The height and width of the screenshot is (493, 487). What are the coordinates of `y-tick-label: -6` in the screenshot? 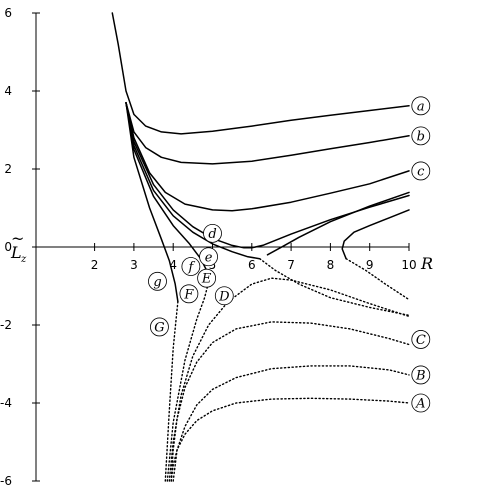 It's located at (6, 481).